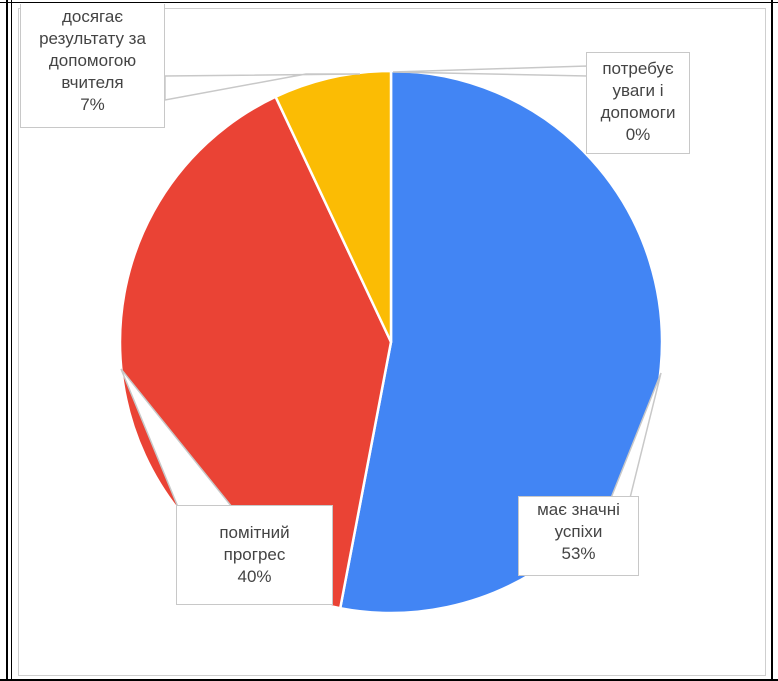  What do you see at coordinates (92, 82) in the screenshot?
I see `slice-label-line: вчителя` at bounding box center [92, 82].